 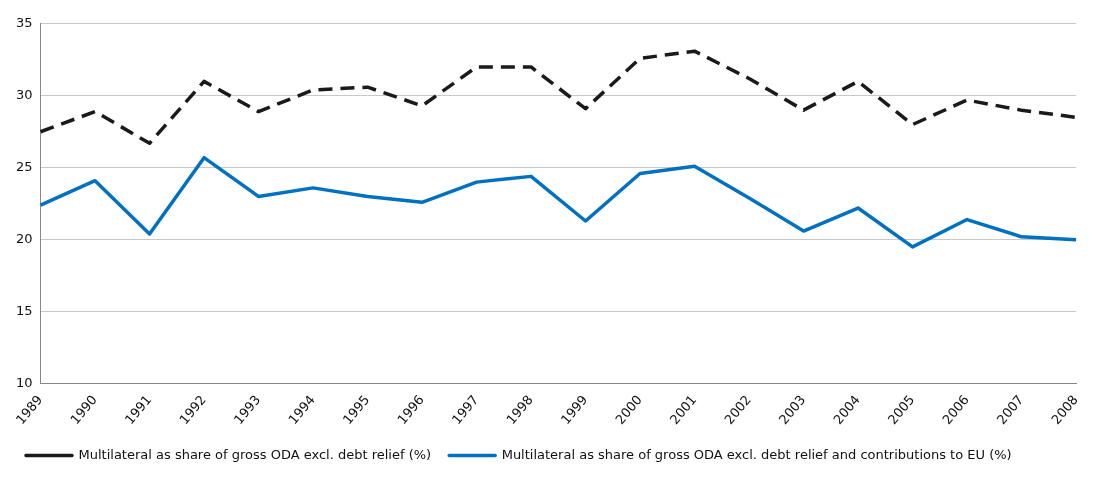 I want to click on legend-label: Multilateral as share of gross ODA excl. debt relief and contributions to EU (%), so click(x=756, y=454).